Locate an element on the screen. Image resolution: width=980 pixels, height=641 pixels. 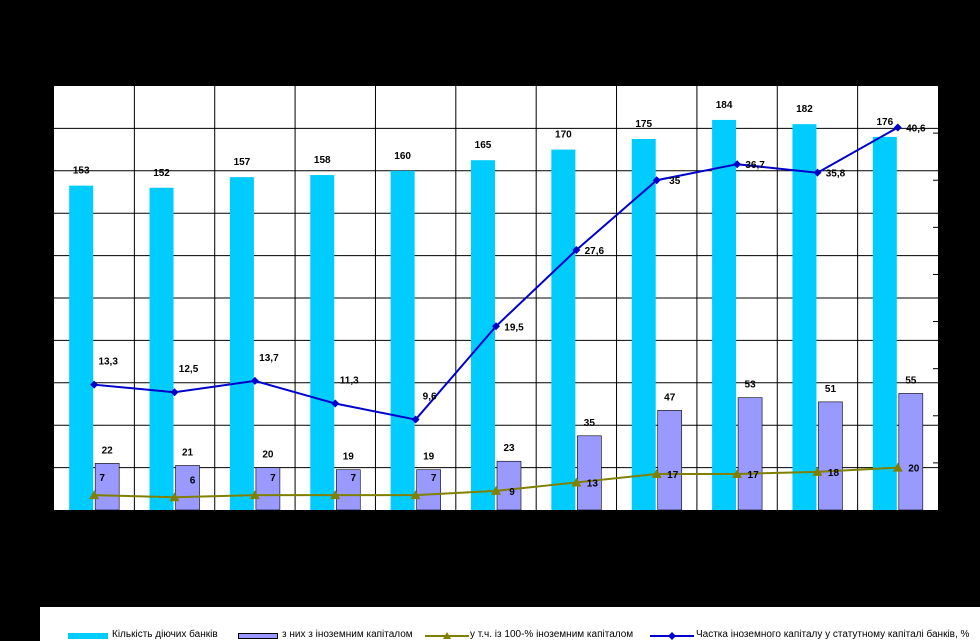
label-share: 9,6 is located at coordinates (430, 397).